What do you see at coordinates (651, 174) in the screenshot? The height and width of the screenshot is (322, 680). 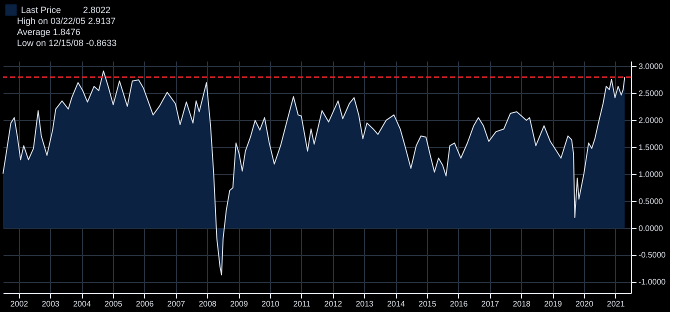 I see `y-tick-label: 1.0000` at bounding box center [651, 174].